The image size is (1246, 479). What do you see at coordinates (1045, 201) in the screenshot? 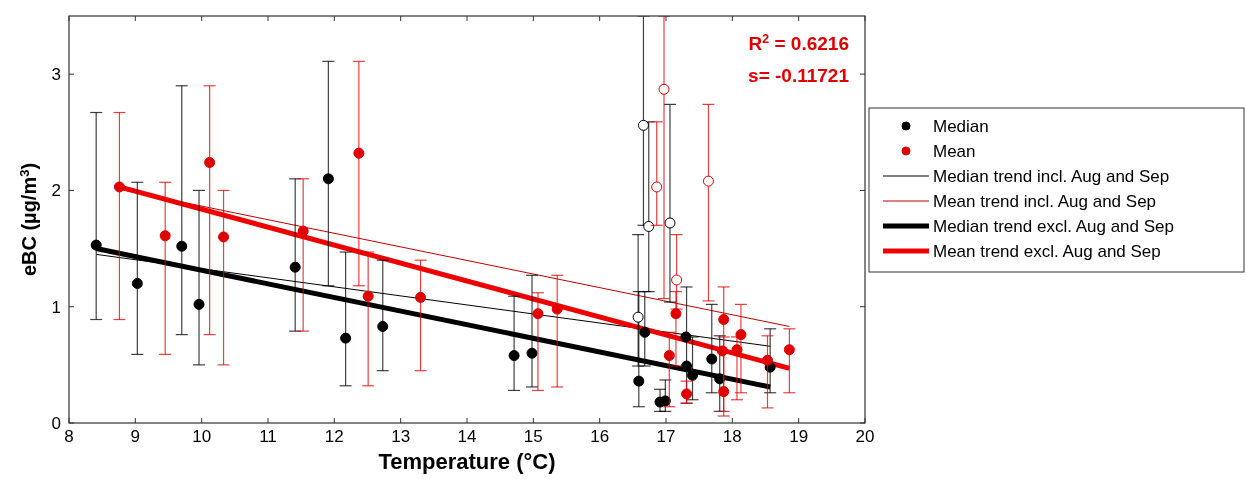
I see `legend-label: Mean trend incl. Aug and Sep` at bounding box center [1045, 201].